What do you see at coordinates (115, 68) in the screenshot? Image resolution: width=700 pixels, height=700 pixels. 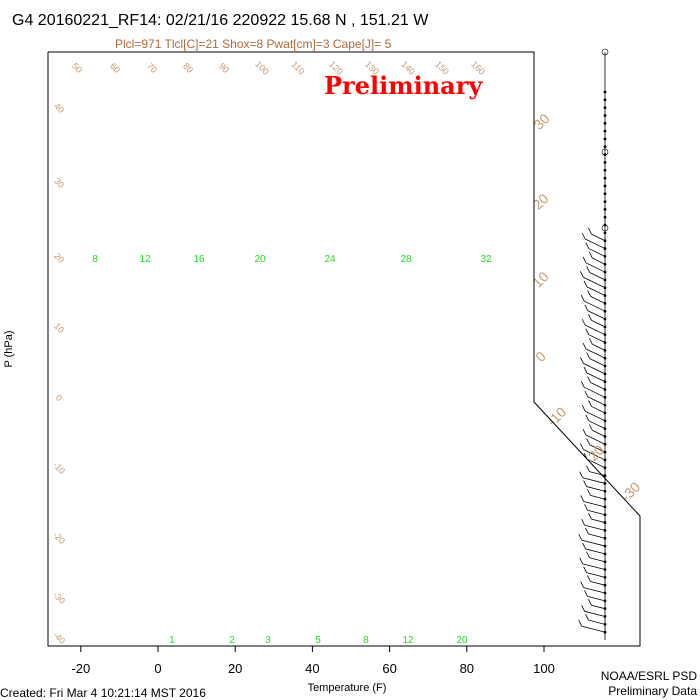 I see `dry-adiabat-label: 60` at bounding box center [115, 68].